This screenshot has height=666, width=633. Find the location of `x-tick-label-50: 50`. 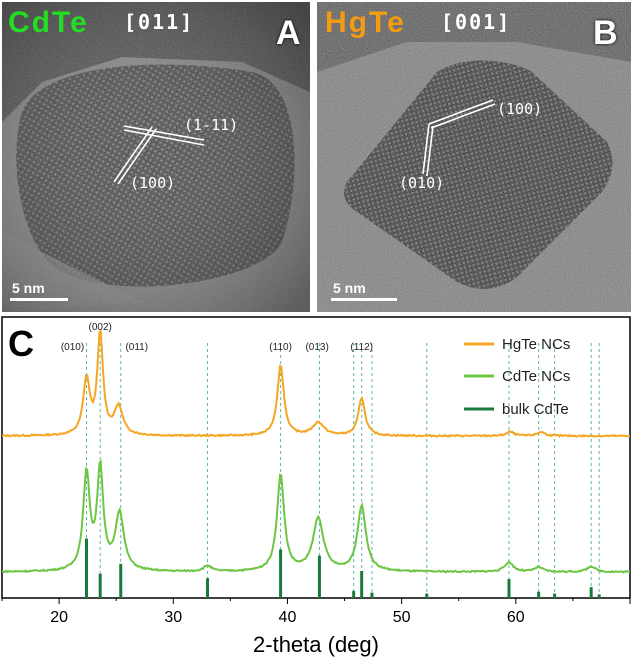

x-tick-label-50: 50 is located at coordinates (402, 617).